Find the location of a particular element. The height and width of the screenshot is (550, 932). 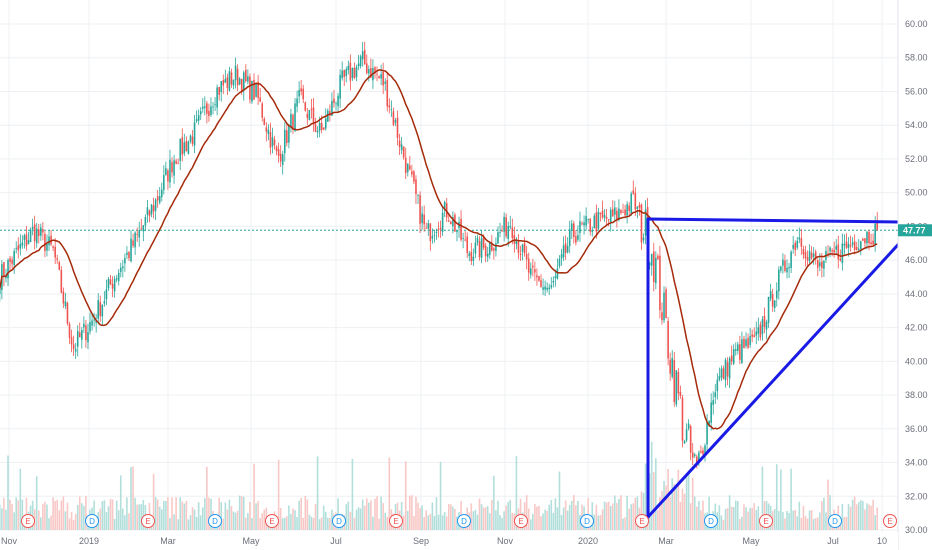

marker-letter: D is located at coordinates (215, 521).